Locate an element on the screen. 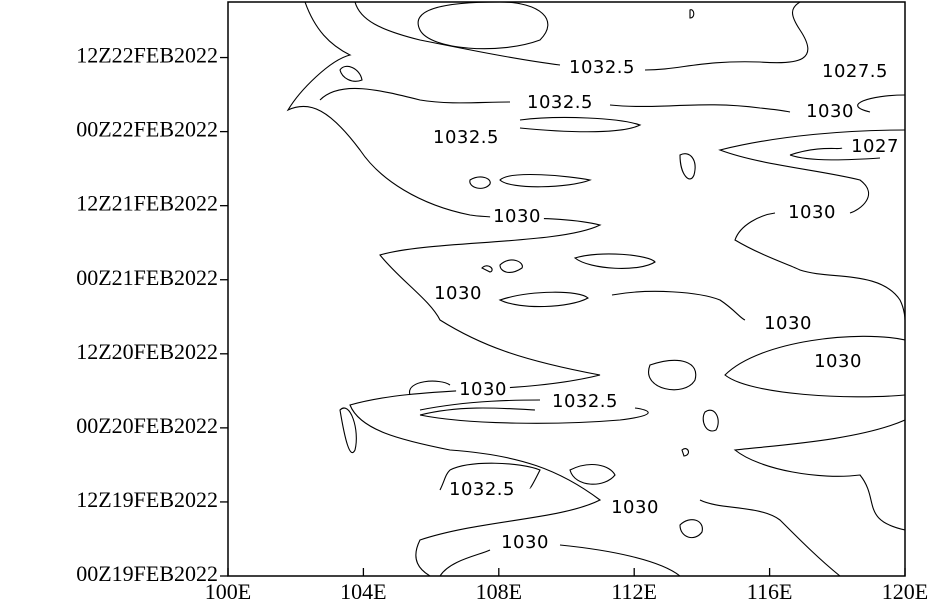  x-tick-label: 104E is located at coordinates (363, 591).